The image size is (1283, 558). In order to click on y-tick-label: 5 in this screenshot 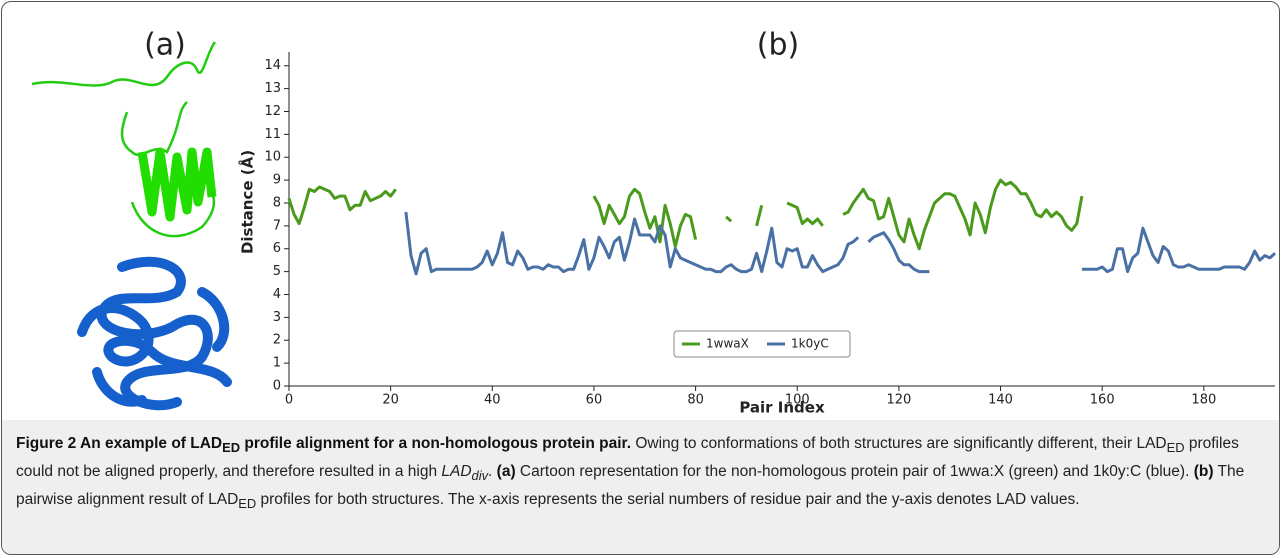, I will do `click(277, 271)`.